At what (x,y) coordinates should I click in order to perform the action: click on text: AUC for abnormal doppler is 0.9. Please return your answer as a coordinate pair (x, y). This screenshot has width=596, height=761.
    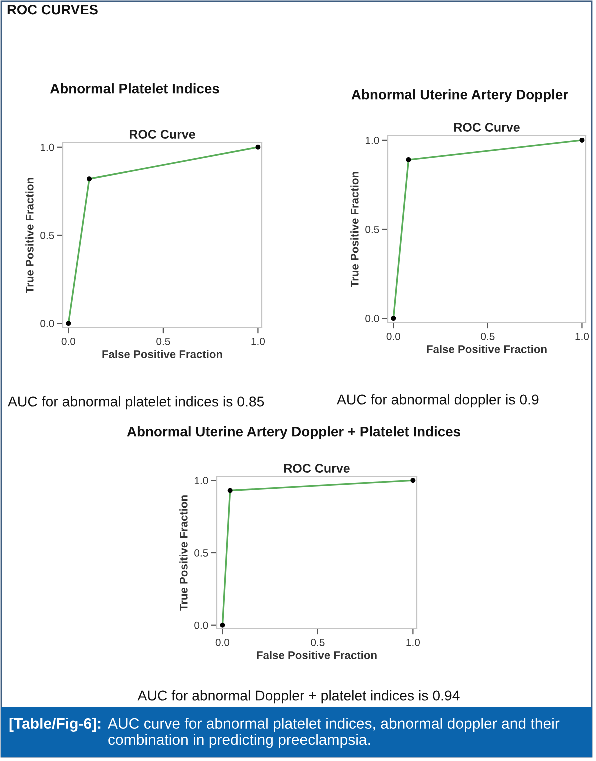
    Looking at the image, I should click on (438, 401).